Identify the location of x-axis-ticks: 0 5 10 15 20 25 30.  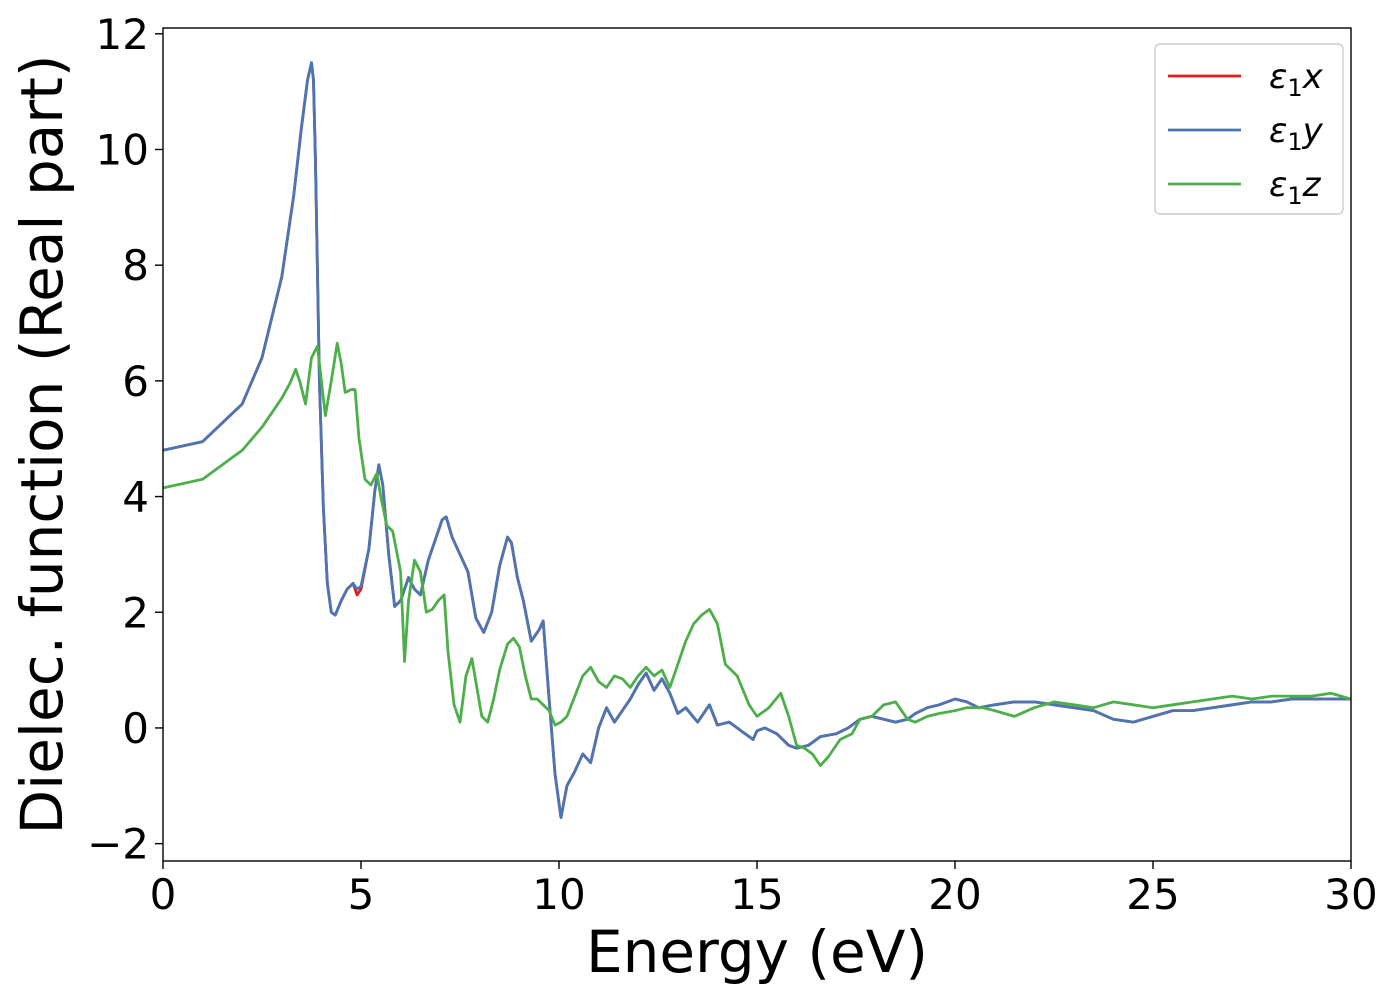
(764, 890).